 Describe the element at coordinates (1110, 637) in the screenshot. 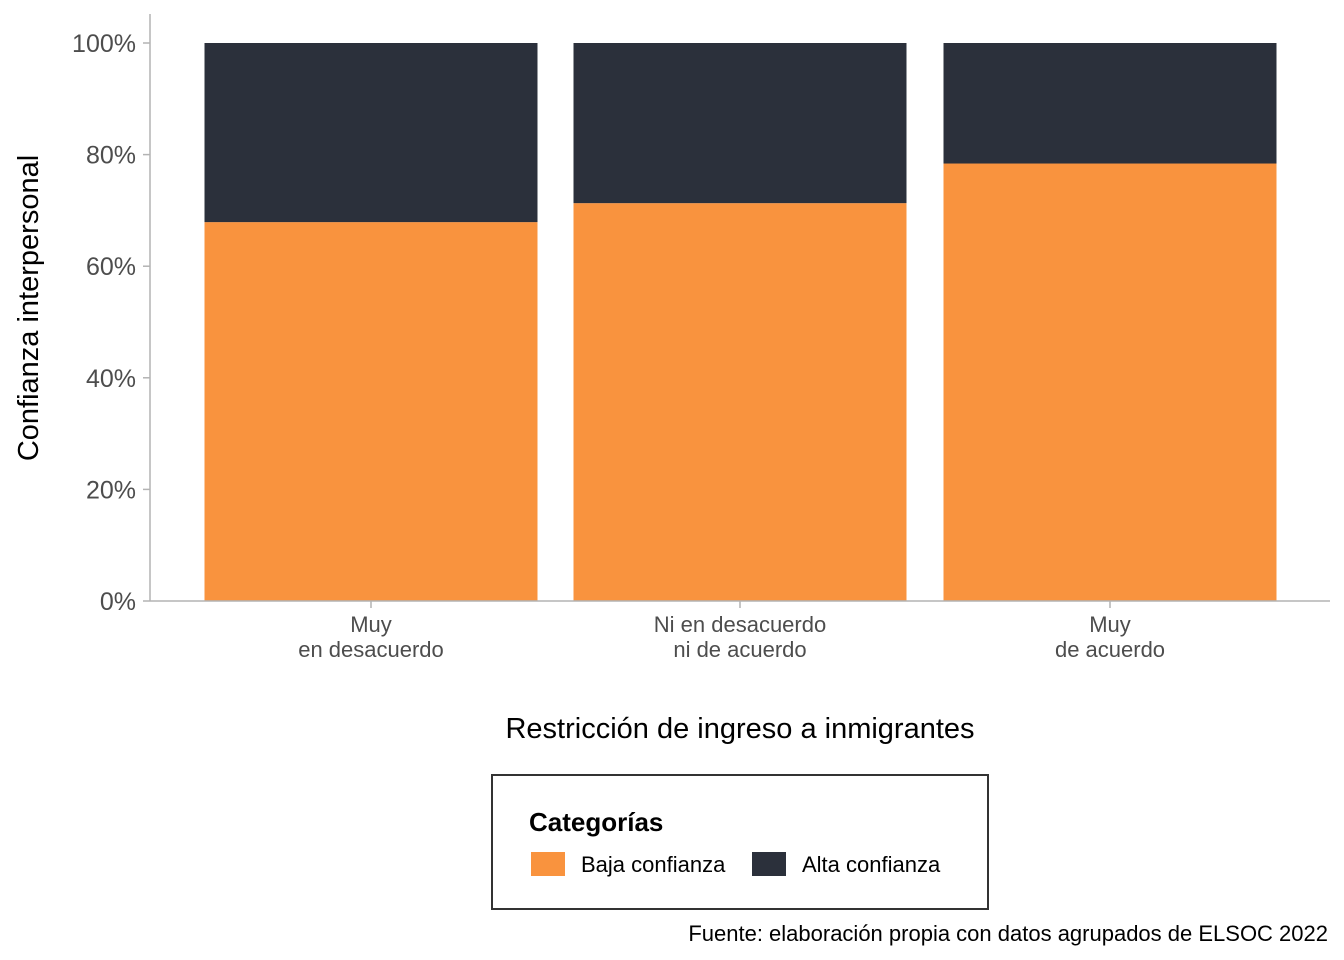

I see `x-tick-label: Muy de acuerdo` at that location.